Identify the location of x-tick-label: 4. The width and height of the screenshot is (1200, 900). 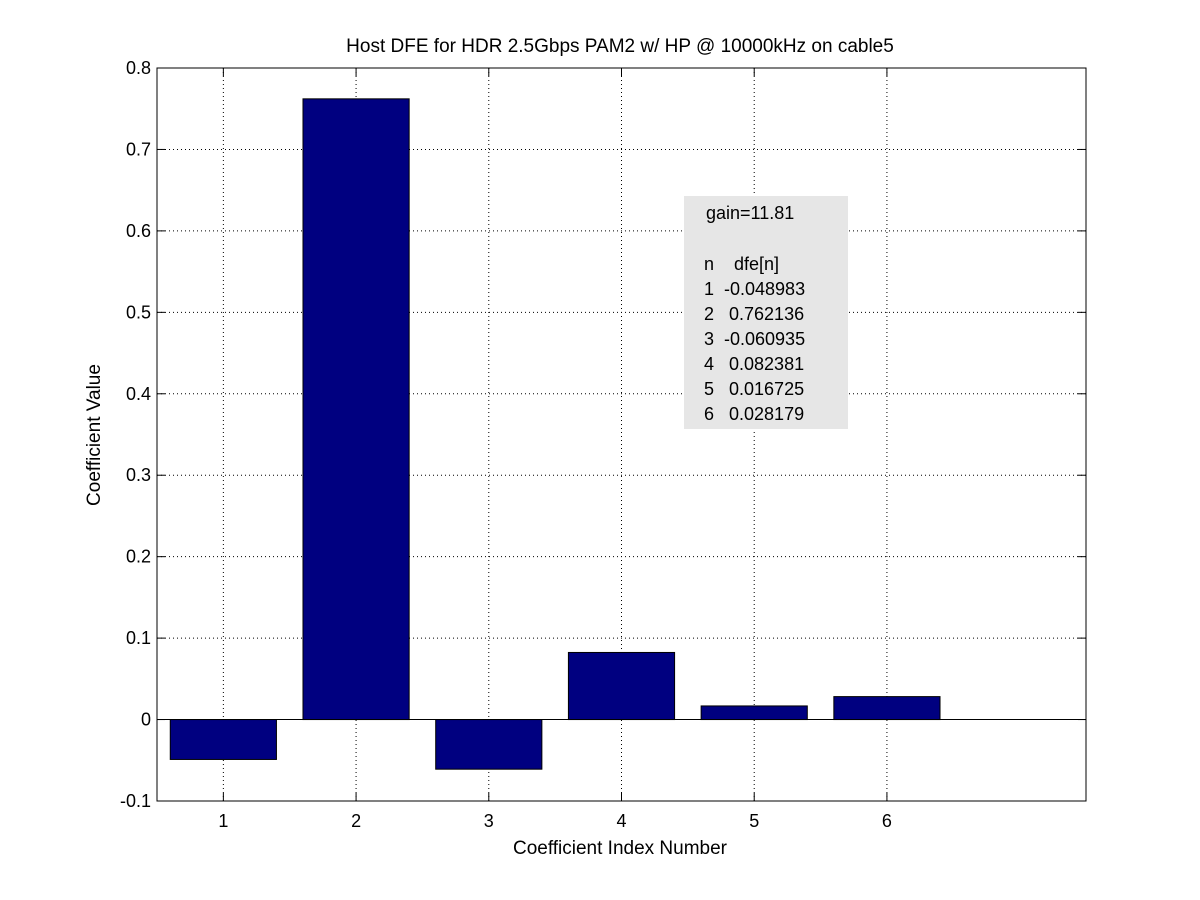
(621, 821).